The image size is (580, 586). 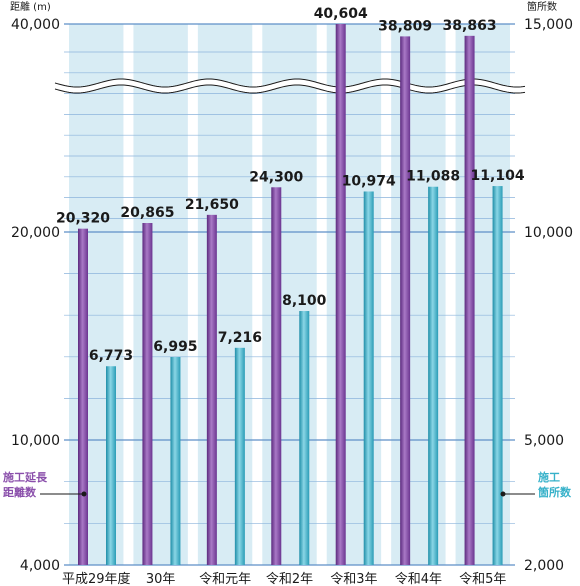 What do you see at coordinates (405, 26) in the screenshot?
I see `value-label-distance: 38,809` at bounding box center [405, 26].